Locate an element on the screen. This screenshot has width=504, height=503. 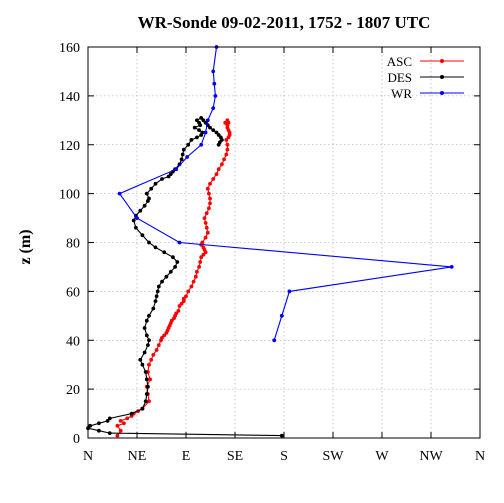
series-line-asc is located at coordinates (173, 277).